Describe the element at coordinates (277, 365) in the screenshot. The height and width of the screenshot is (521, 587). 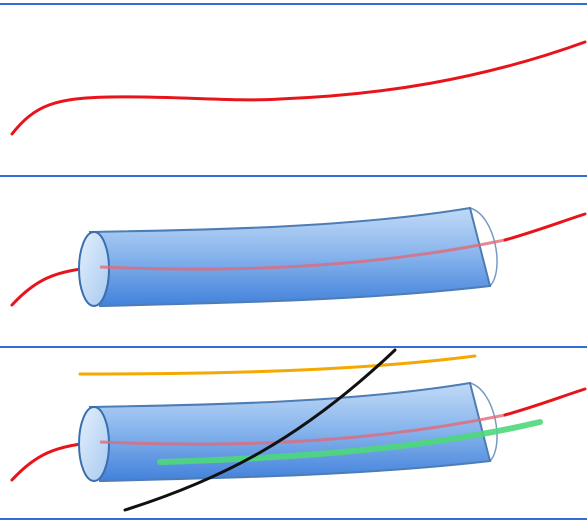
I see `orange-line` at that location.